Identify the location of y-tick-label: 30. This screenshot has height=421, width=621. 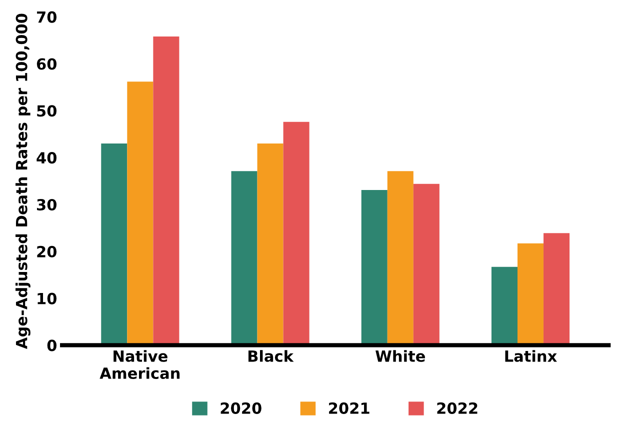
(47, 204).